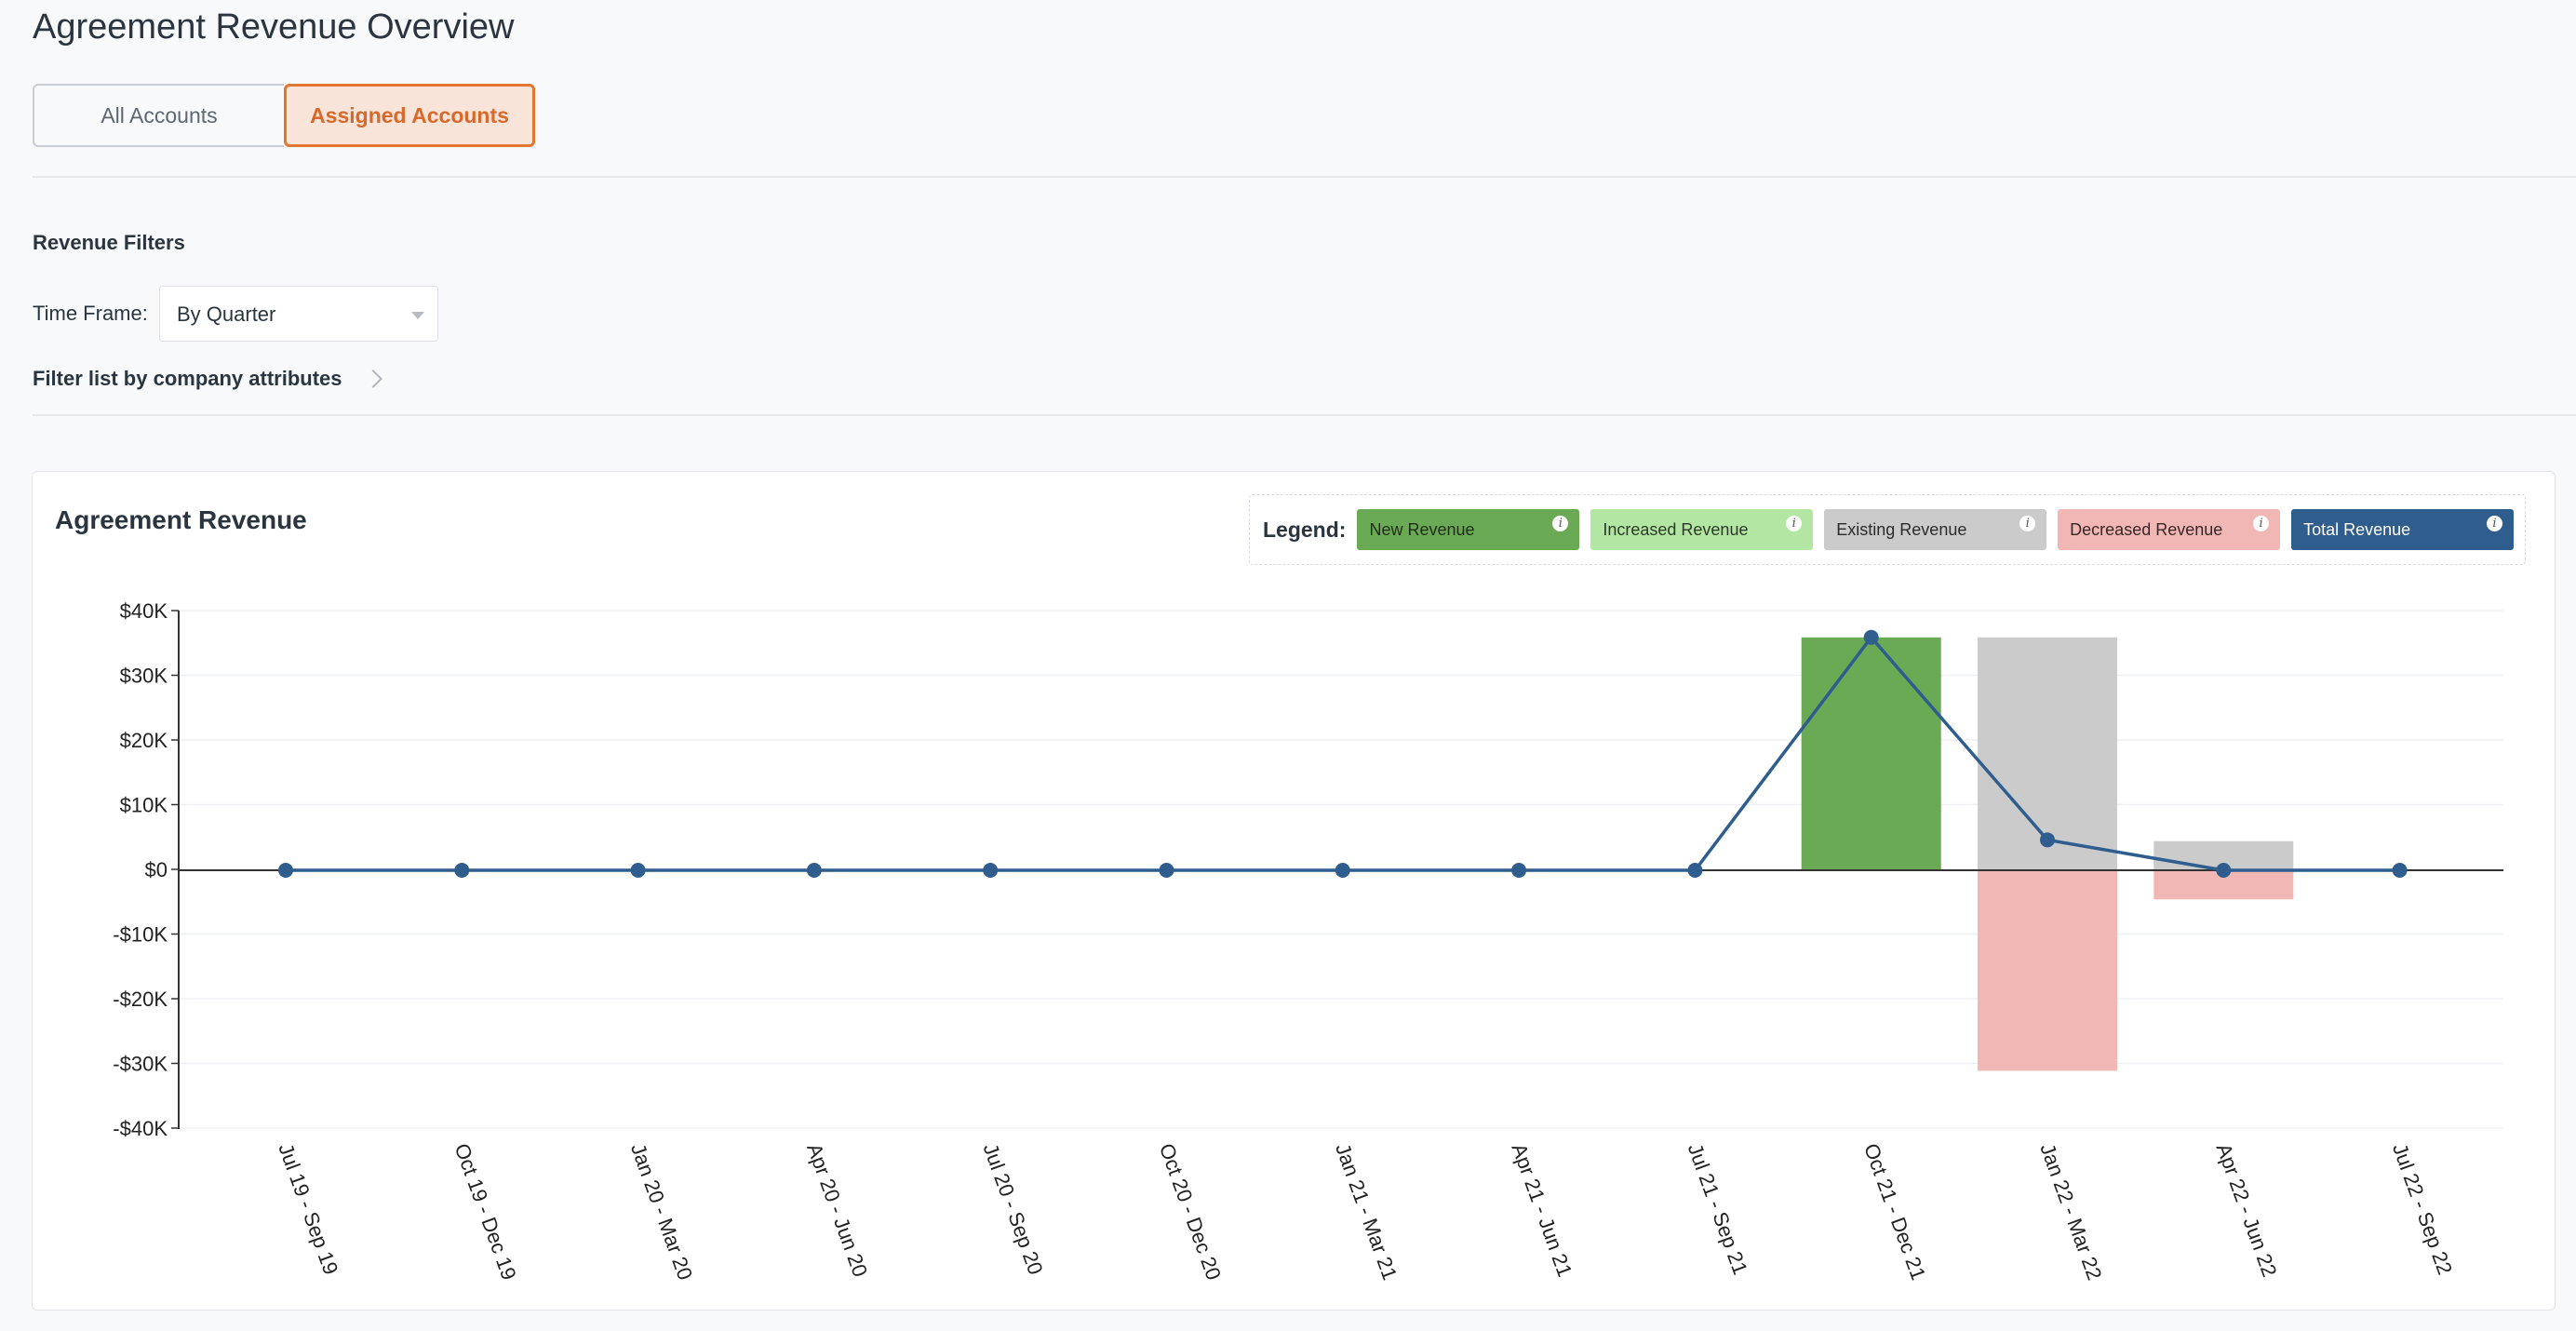 The height and width of the screenshot is (1331, 2576). What do you see at coordinates (226, 314) in the screenshot?
I see `time-frame-value: By Quarter` at bounding box center [226, 314].